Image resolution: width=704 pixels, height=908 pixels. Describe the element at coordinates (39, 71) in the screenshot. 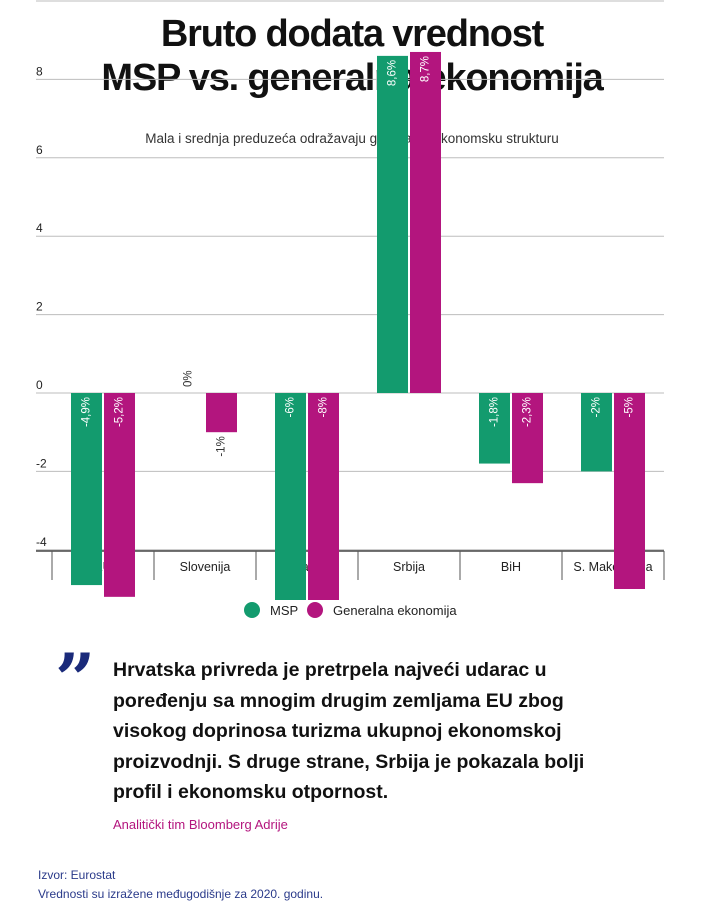

I see `y-tick-label: 8` at that location.